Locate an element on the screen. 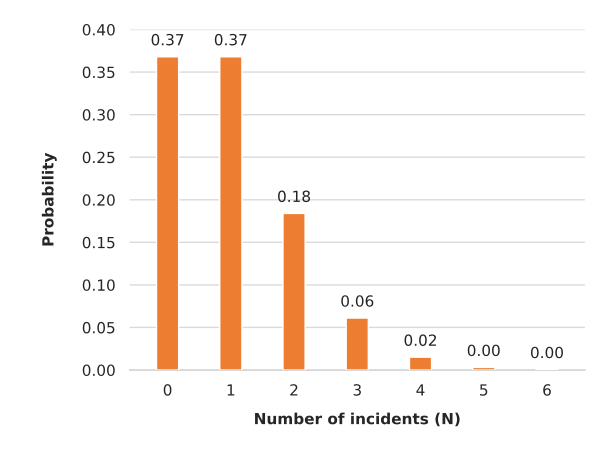 Image resolution: width=603 pixels, height=454 pixels. data-label: 0.18 is located at coordinates (294, 196).